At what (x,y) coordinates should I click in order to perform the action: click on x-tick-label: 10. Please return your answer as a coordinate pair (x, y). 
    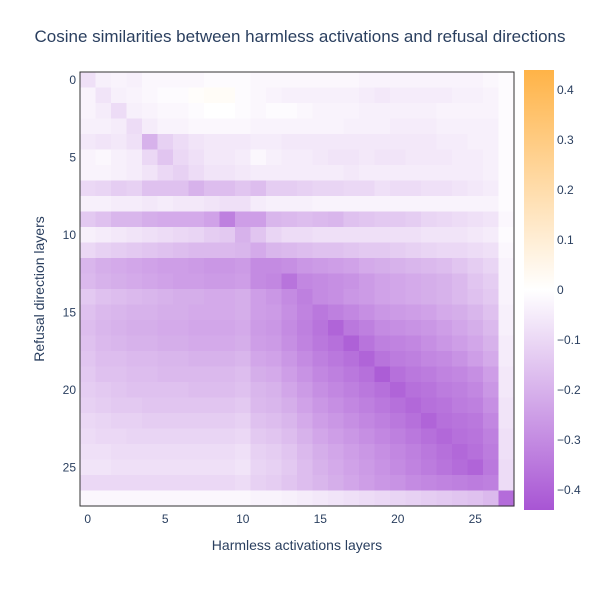
    Looking at the image, I should click on (243, 519).